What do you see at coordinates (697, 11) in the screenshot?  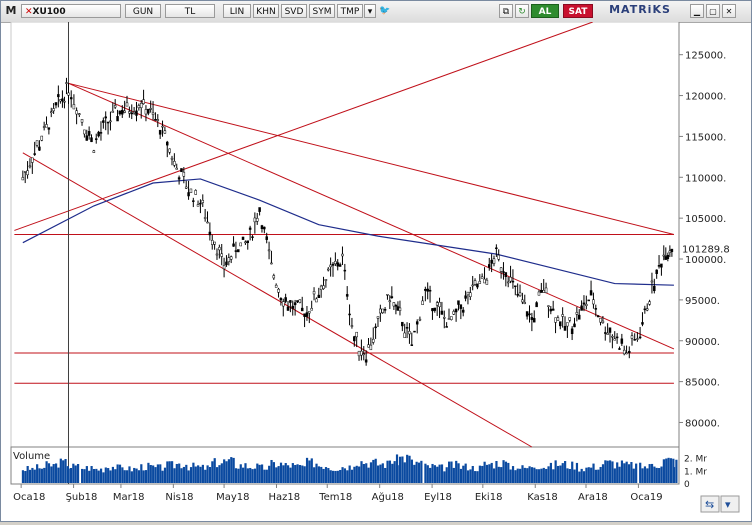 I see `minimize-icon: ▁` at bounding box center [697, 11].